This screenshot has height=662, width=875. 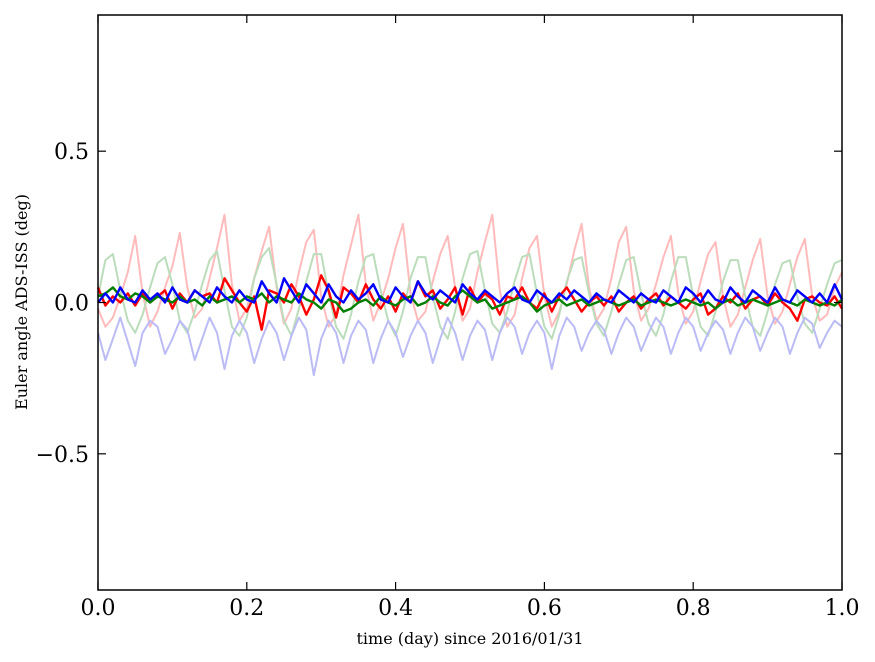 What do you see at coordinates (71, 304) in the screenshot?
I see `y-tick-label: 0.0` at bounding box center [71, 304].